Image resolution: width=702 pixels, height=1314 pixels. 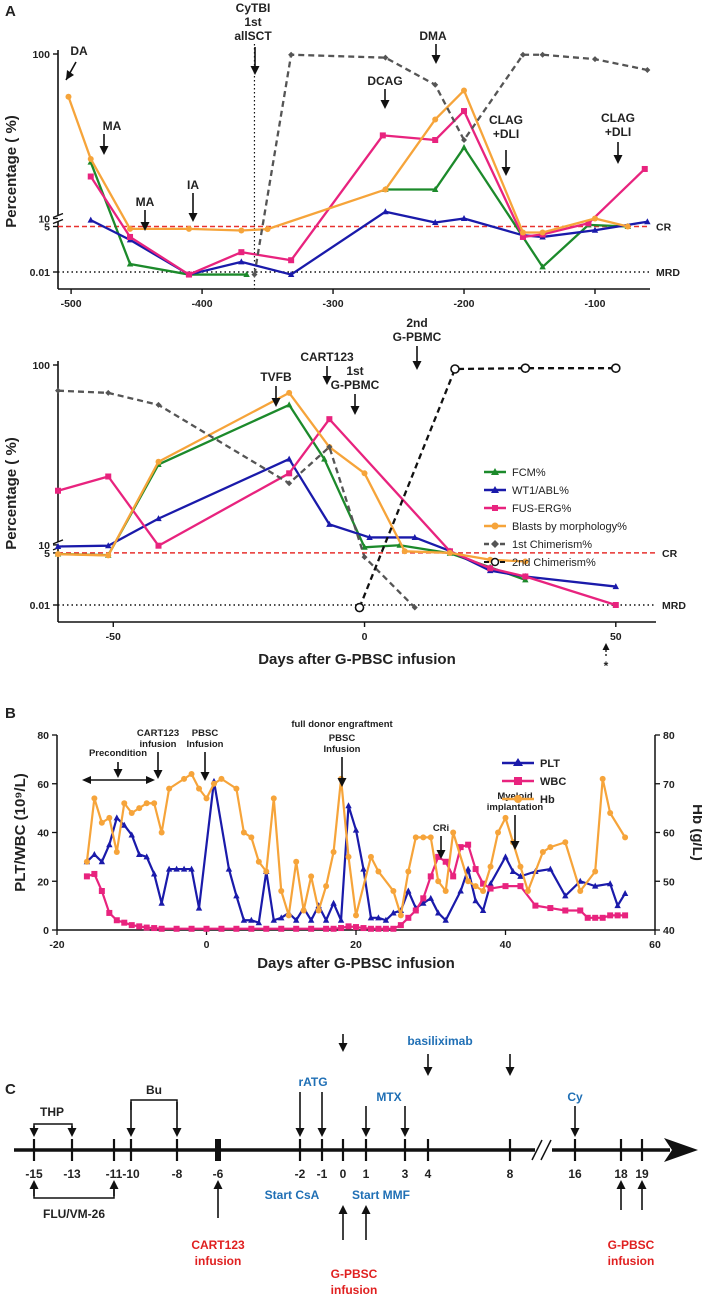 I want to click on gpbsc2-line1: G-PBSC, so click(x=631, y=1245).